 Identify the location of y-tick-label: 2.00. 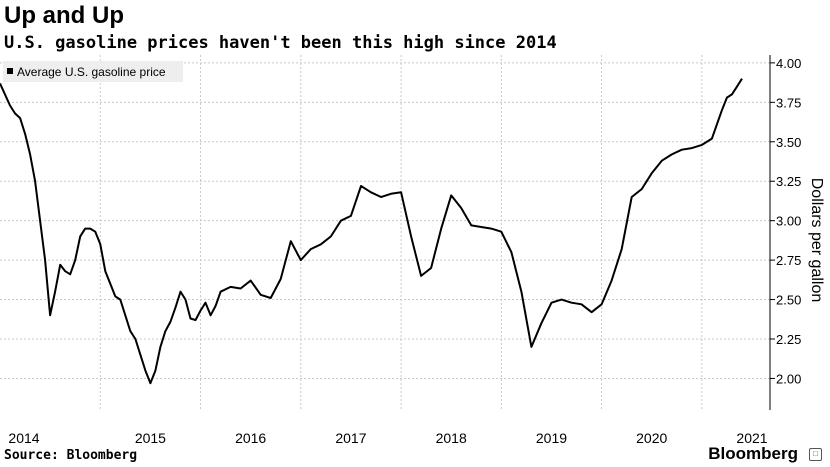
(788, 378).